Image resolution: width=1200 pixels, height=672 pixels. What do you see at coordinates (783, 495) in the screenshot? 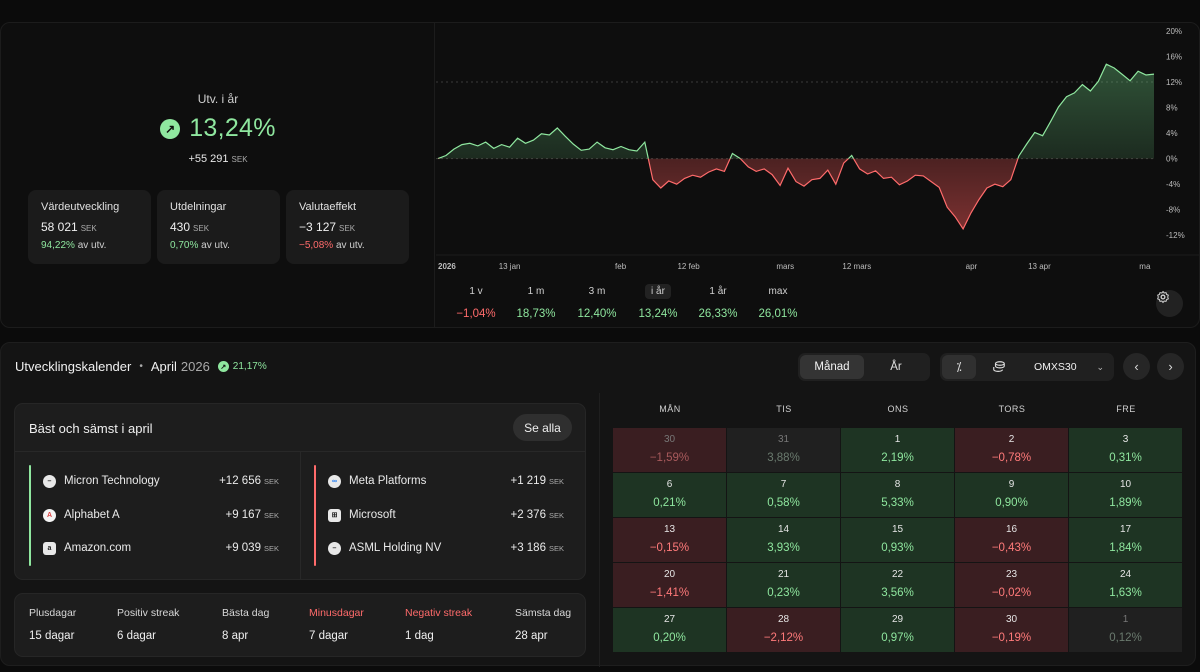
I see `calendar-day-cell: 7 0,58%` at bounding box center [783, 495].